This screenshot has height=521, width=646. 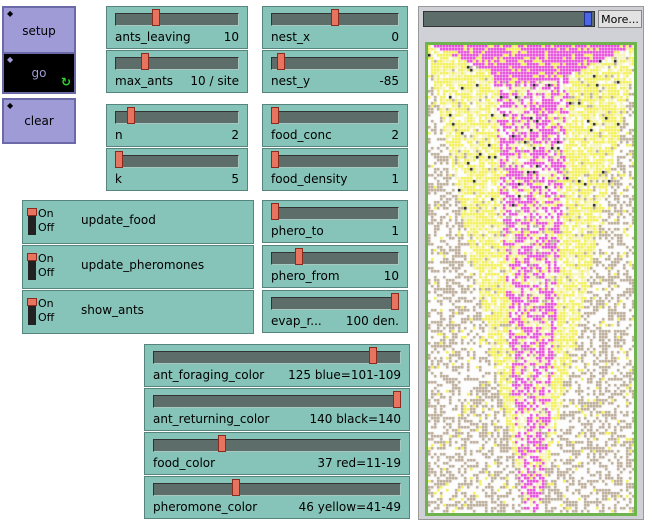 I want to click on slider-value: 0, so click(x=395, y=37).